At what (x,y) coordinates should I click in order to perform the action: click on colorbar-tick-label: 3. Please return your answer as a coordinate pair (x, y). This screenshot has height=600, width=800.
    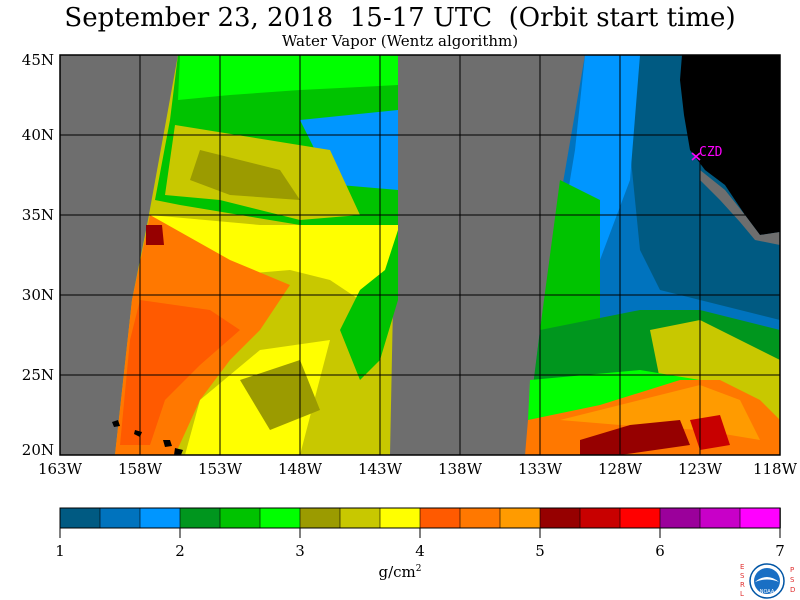
    Looking at the image, I should click on (300, 551).